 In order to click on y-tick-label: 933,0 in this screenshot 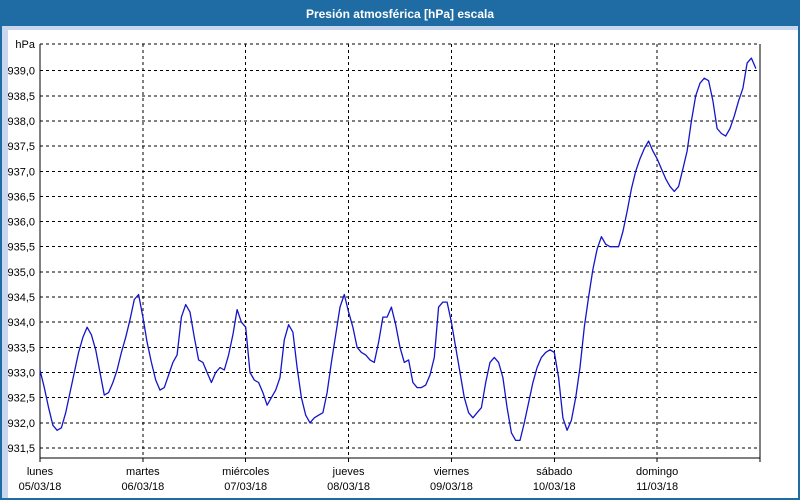, I will do `click(21, 373)`.